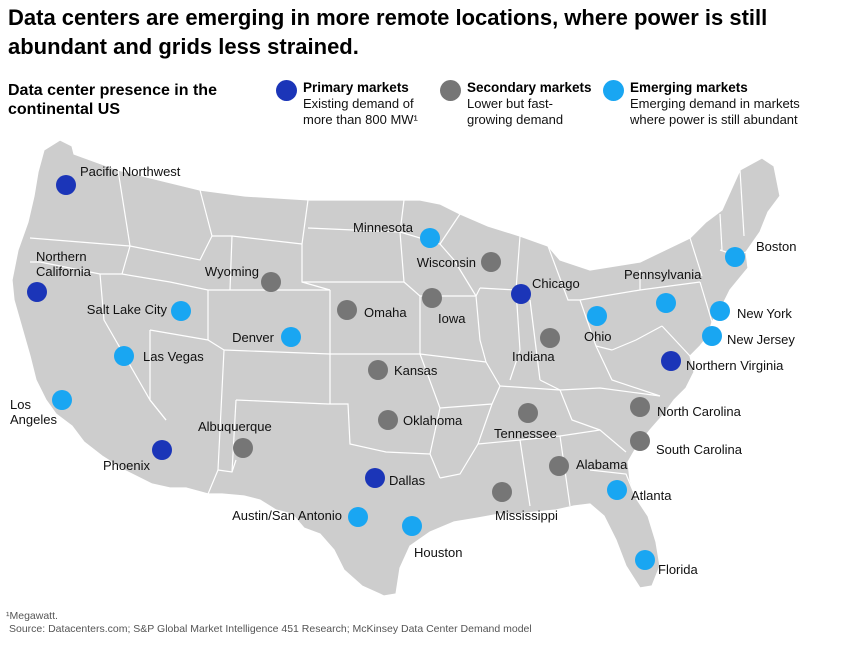 The image size is (865, 649). Describe the element at coordinates (689, 87) in the screenshot. I see `legend-title-emerging: Emerging markets` at that location.